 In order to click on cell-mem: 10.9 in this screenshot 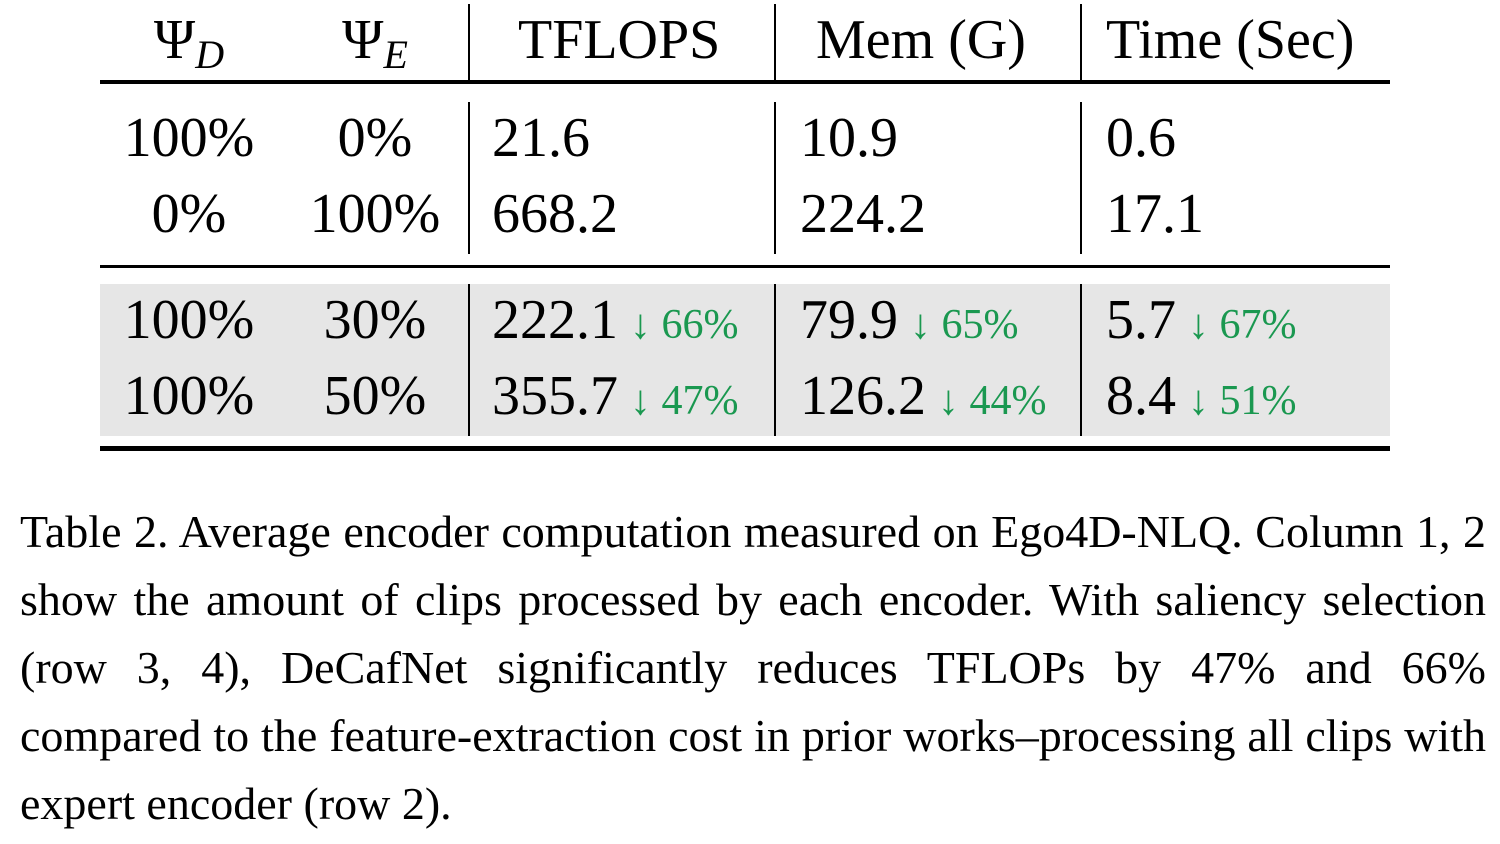, I will do `click(849, 138)`.